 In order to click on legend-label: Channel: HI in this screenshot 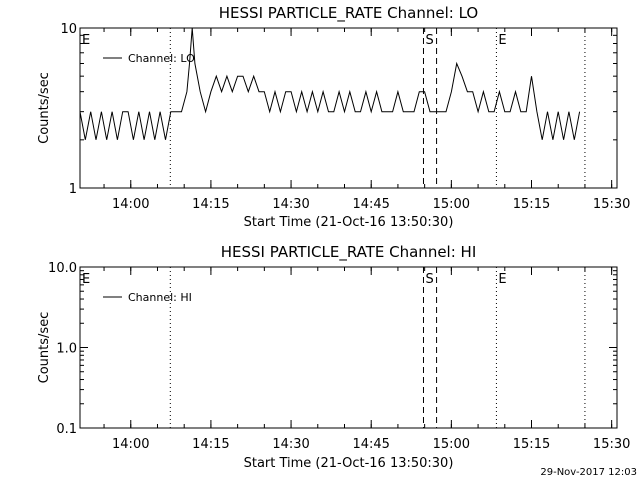, I will do `click(160, 297)`.